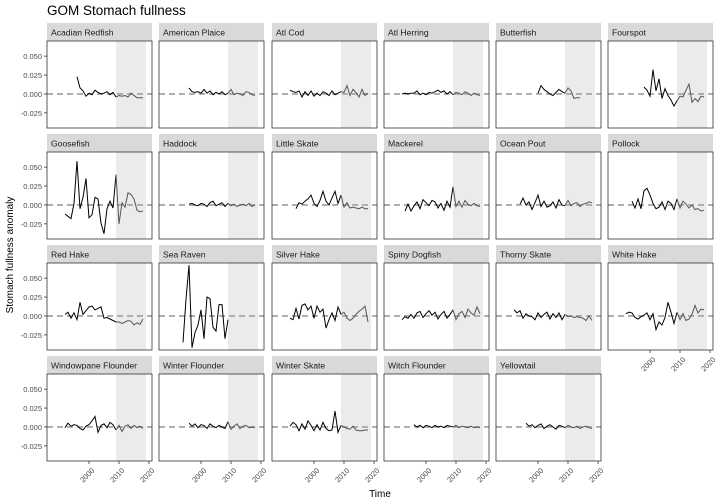 Image resolution: width=720 pixels, height=504 pixels. Describe the element at coordinates (436, 298) in the screenshot. I see `panel-spiny-dogfish: Spiny Dogfish` at that location.